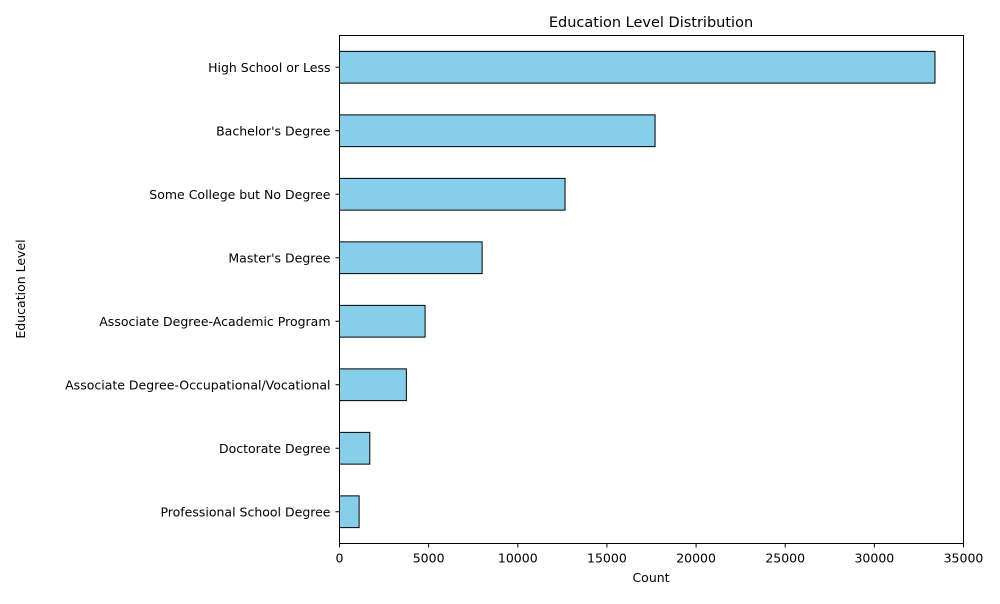 The width and height of the screenshot is (1000, 604). I want to click on y-tick-label: Associate Degree-Occupational/Vocational, so click(197, 384).